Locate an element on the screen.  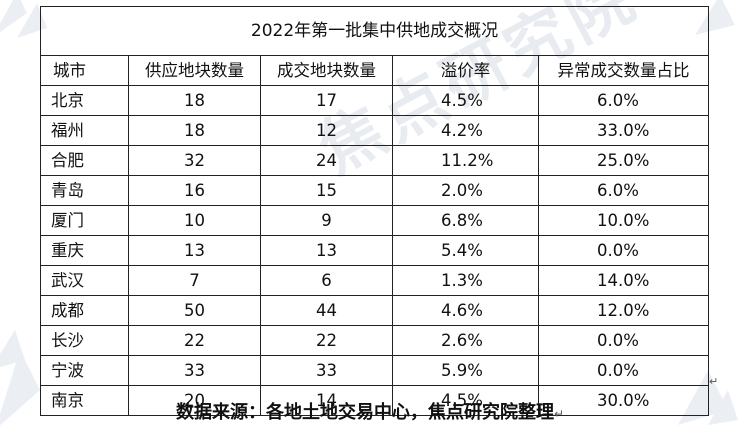
table-title: 2022年第一批集中供地成交概况 is located at coordinates (374, 31).